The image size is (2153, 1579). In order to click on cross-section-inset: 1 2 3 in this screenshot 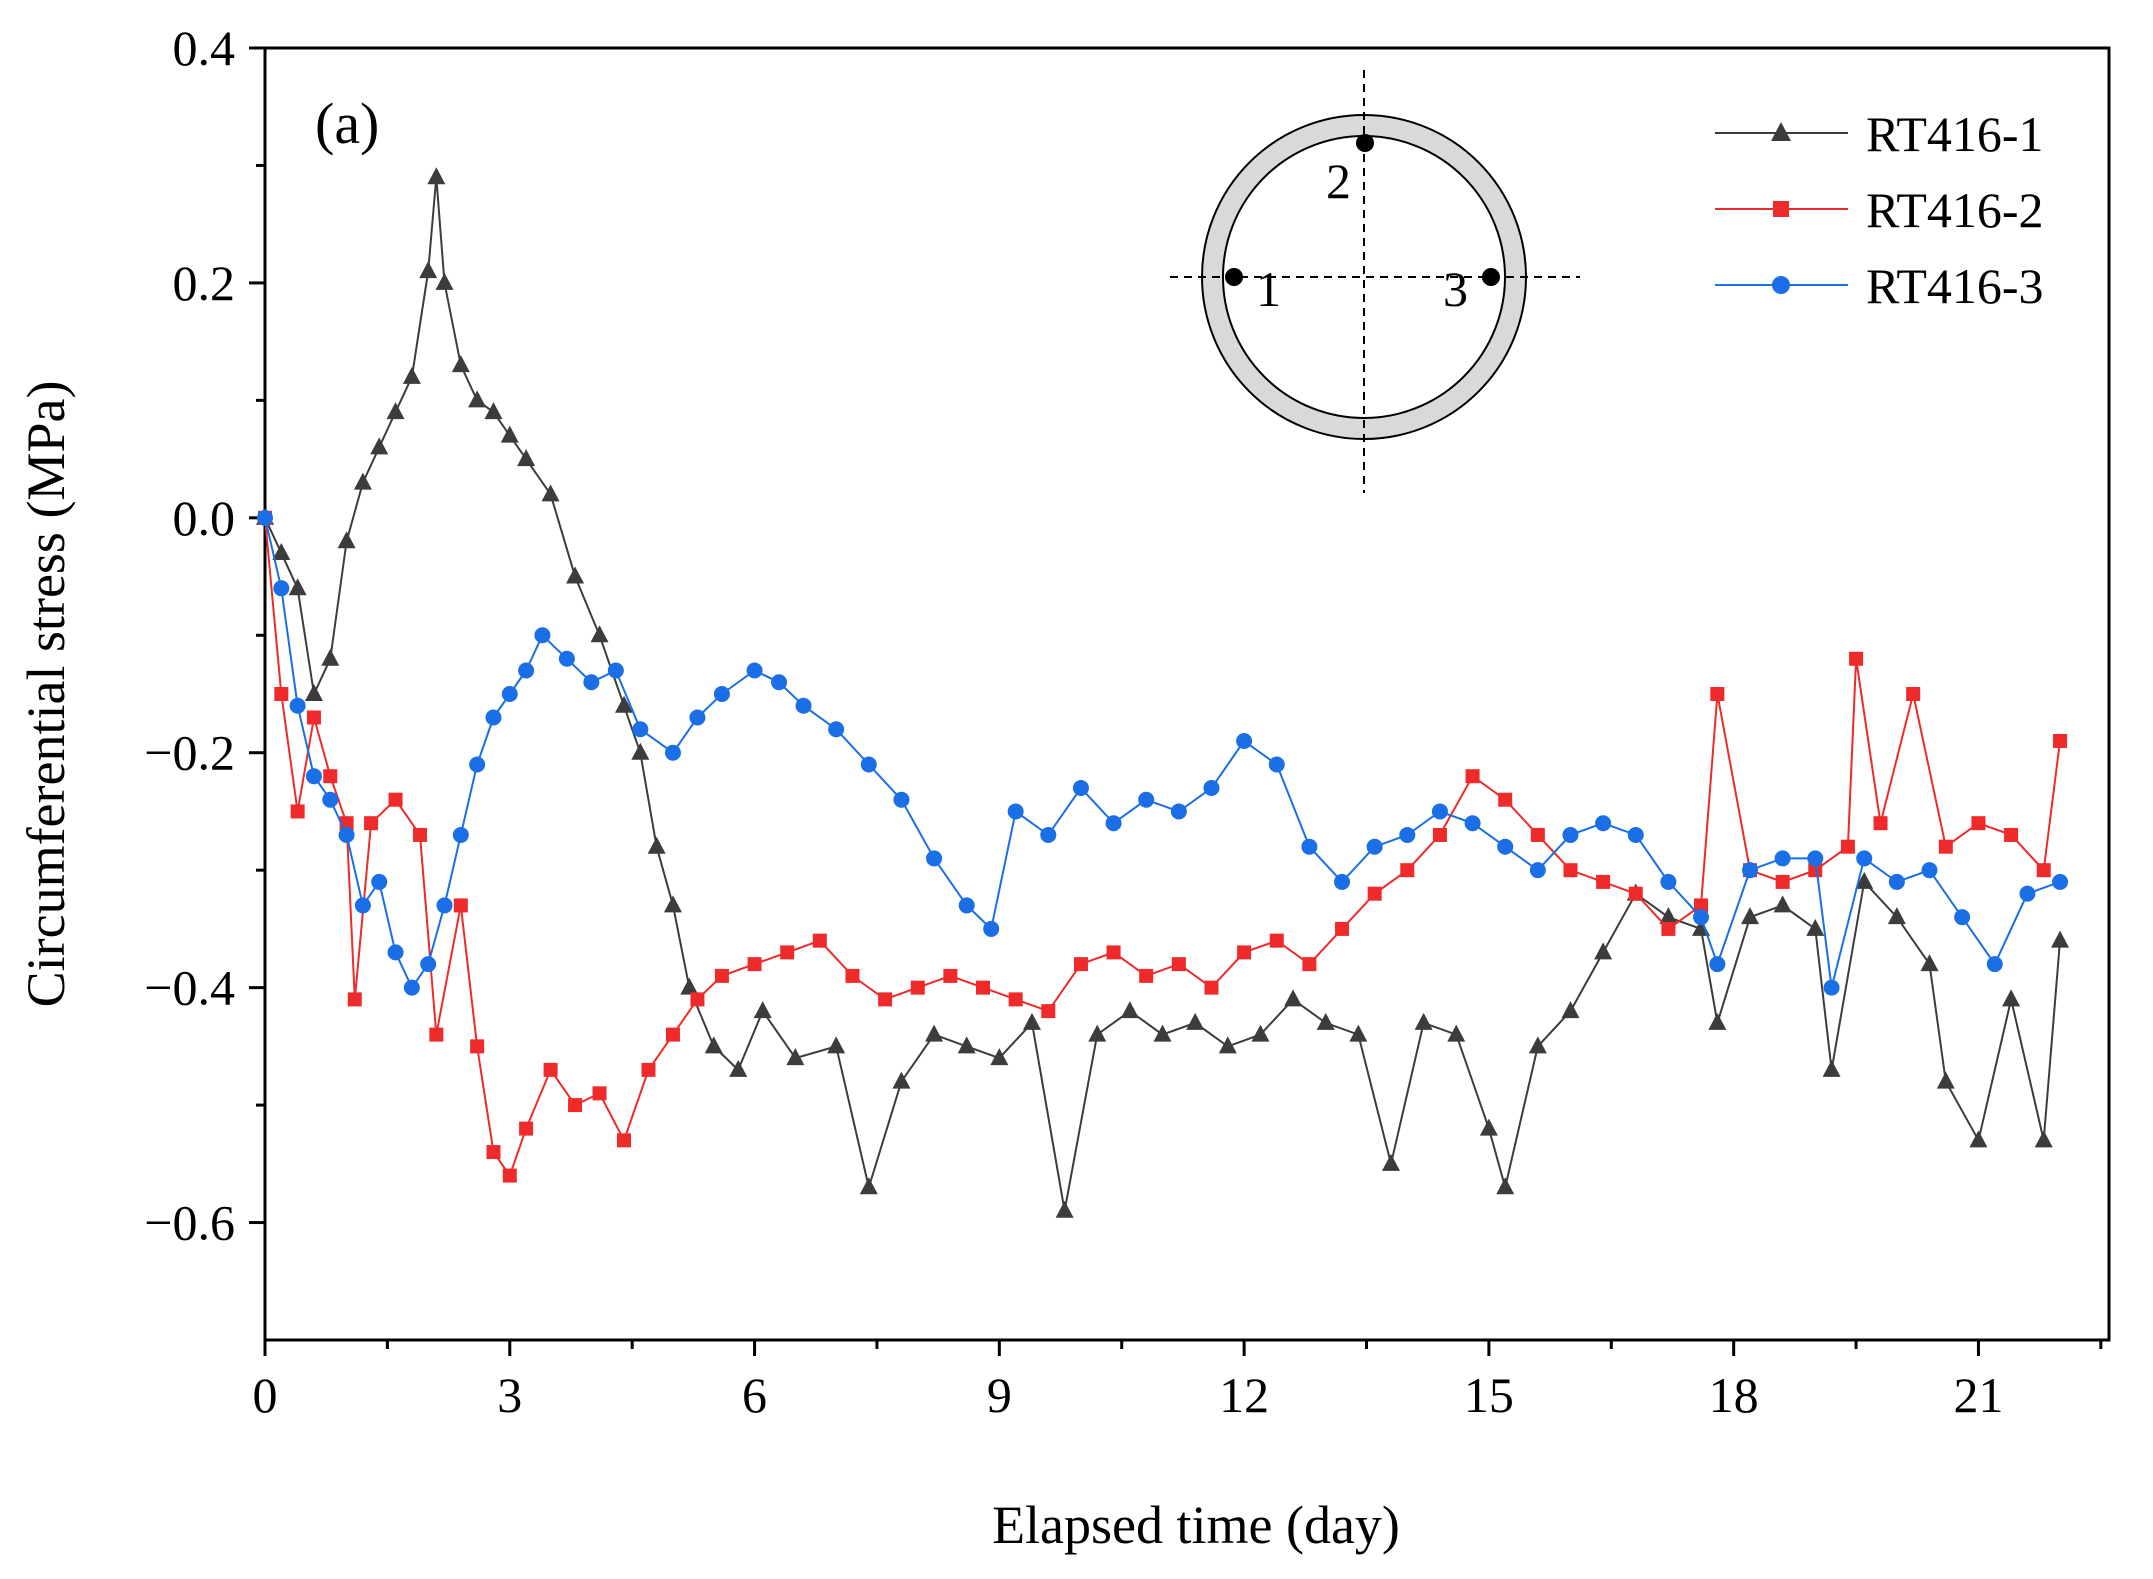, I will do `click(1375, 281)`.